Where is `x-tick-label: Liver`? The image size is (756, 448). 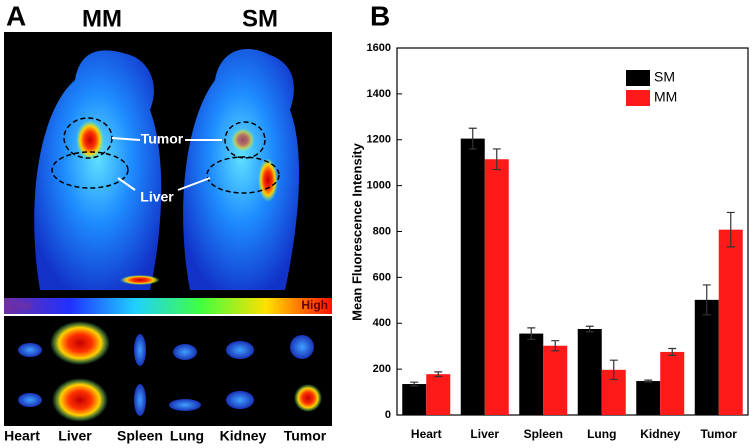
x-tick-label: Liver is located at coordinates (484, 434).